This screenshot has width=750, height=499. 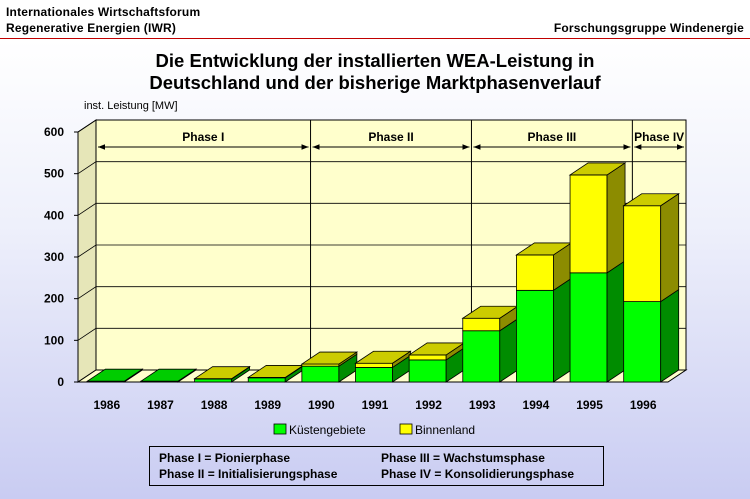 I want to click on x-tick-label: 1993, so click(x=482, y=405).